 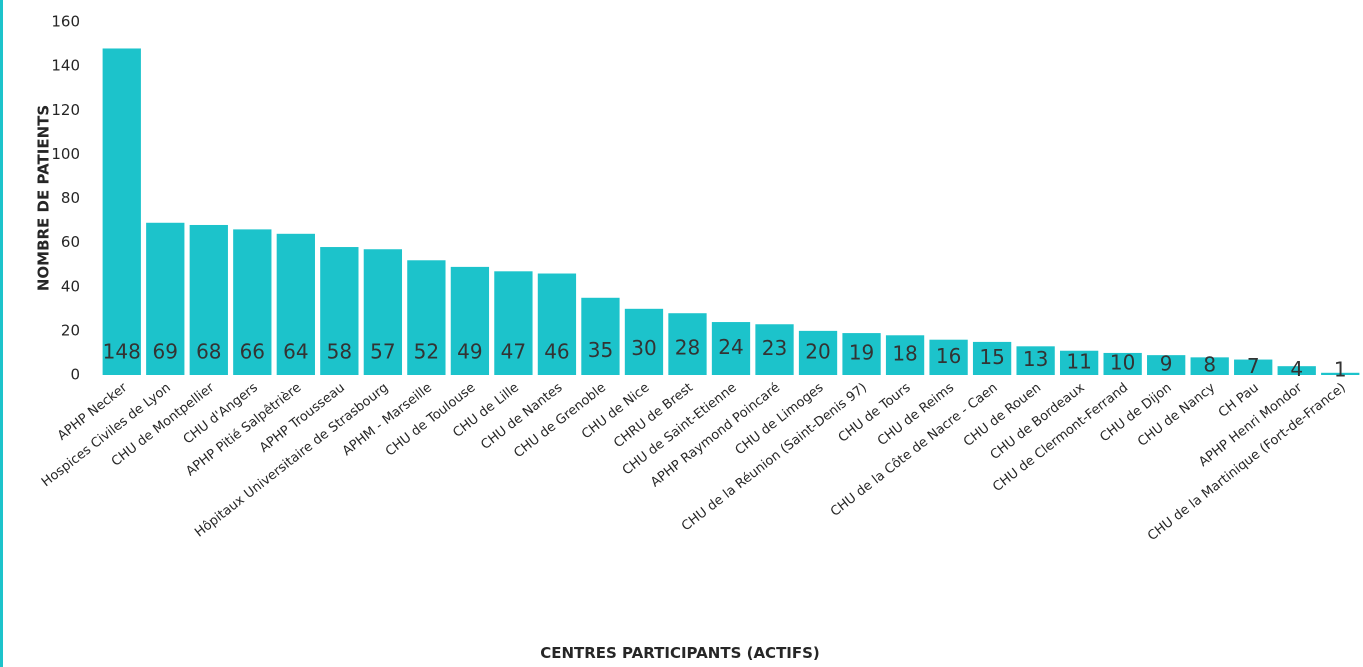 What do you see at coordinates (643, 348) in the screenshot?
I see `value-label: 30` at bounding box center [643, 348].